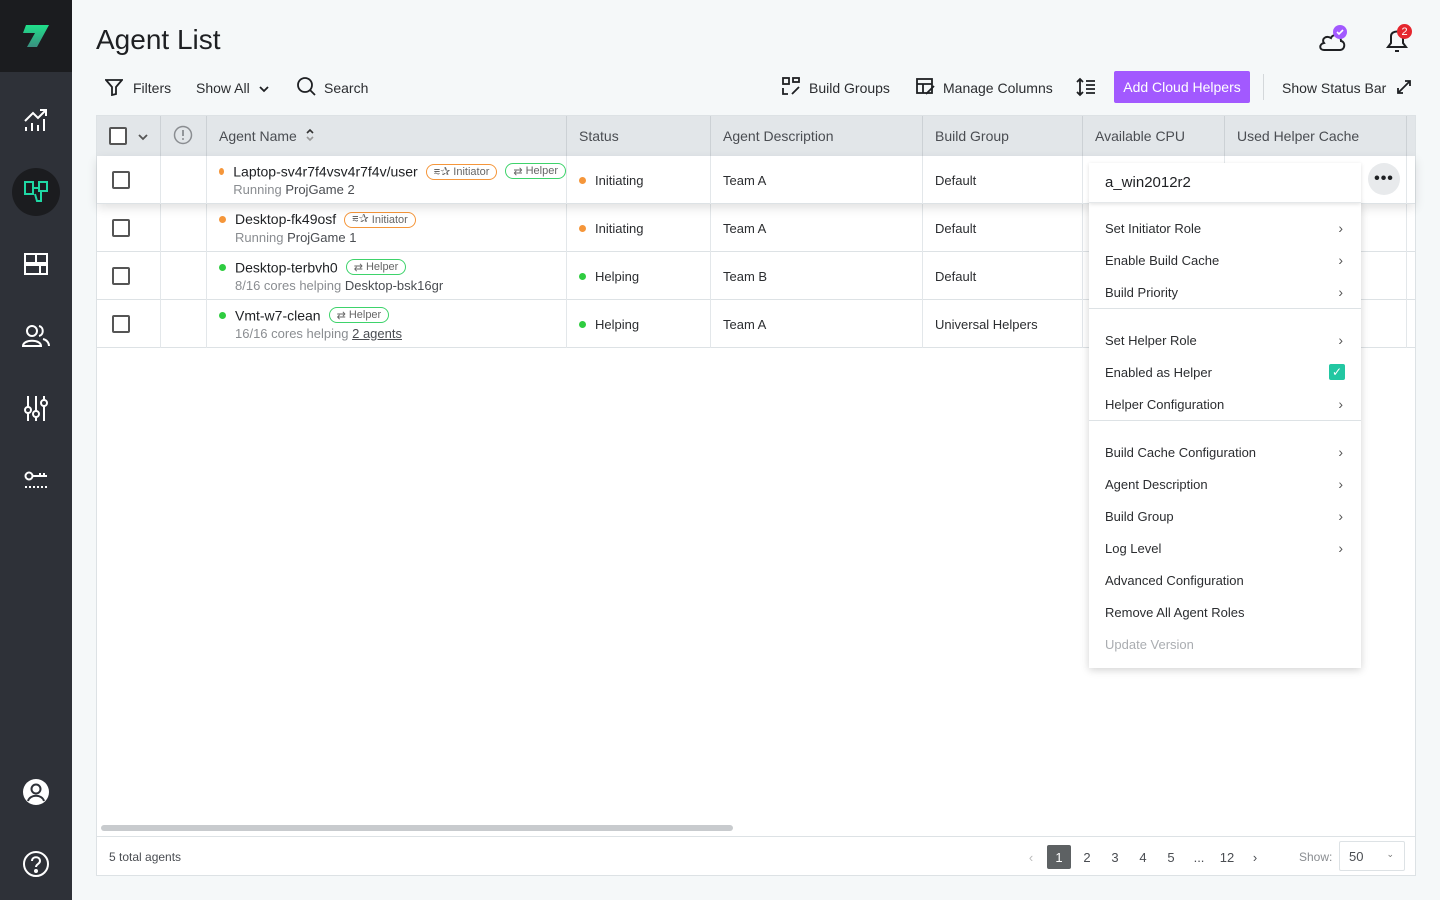  I want to click on menu-item-helper-configuration: Helper Configuration ›, so click(1225, 404).